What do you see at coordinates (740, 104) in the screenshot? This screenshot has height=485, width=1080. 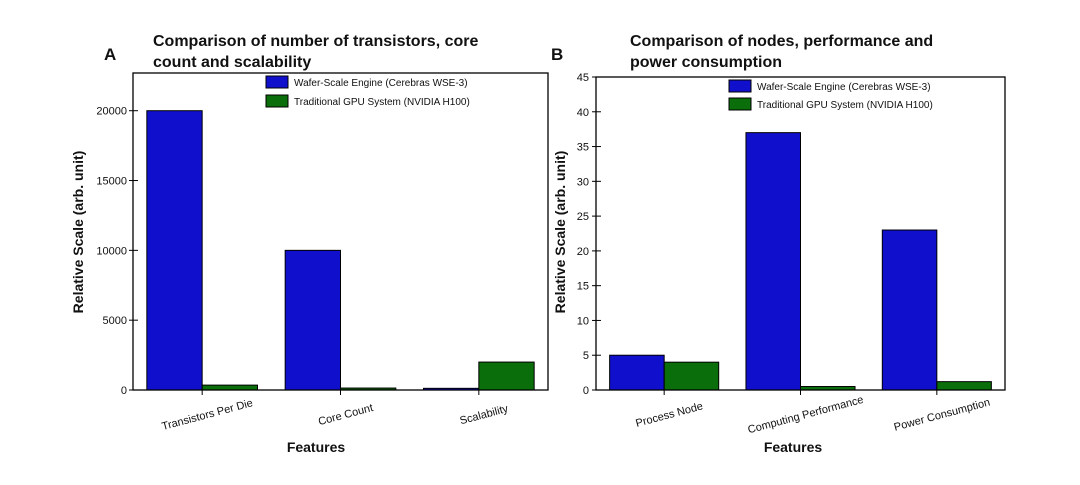 I see `panel-b-legend-swatch-gpu` at bounding box center [740, 104].